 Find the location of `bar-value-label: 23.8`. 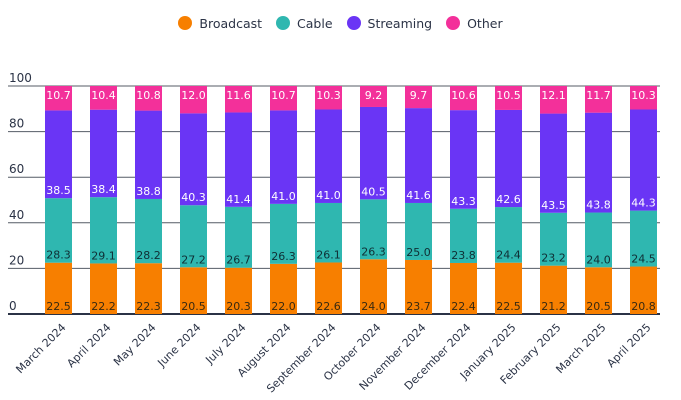

bar-value-label: 23.8 is located at coordinates (463, 255).